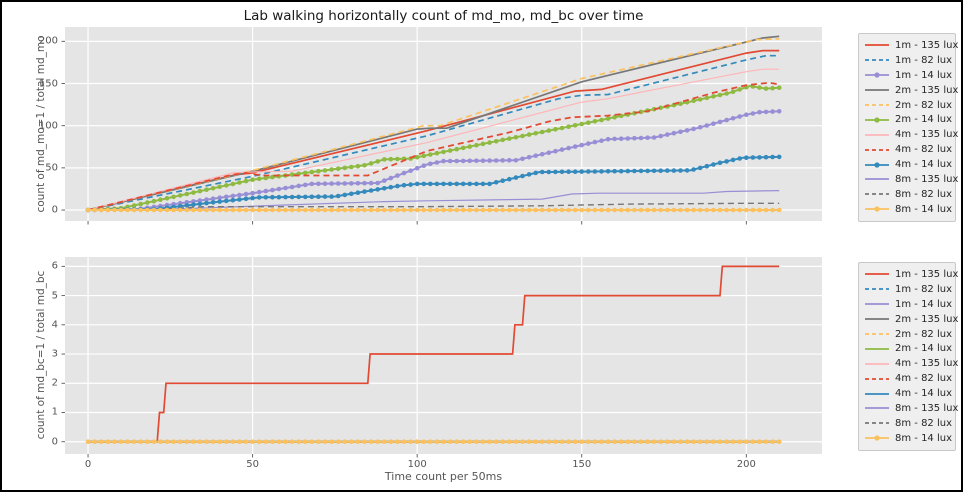  What do you see at coordinates (924, 120) in the screenshot?
I see `legend-label: 2m - 14 lux` at bounding box center [924, 120].